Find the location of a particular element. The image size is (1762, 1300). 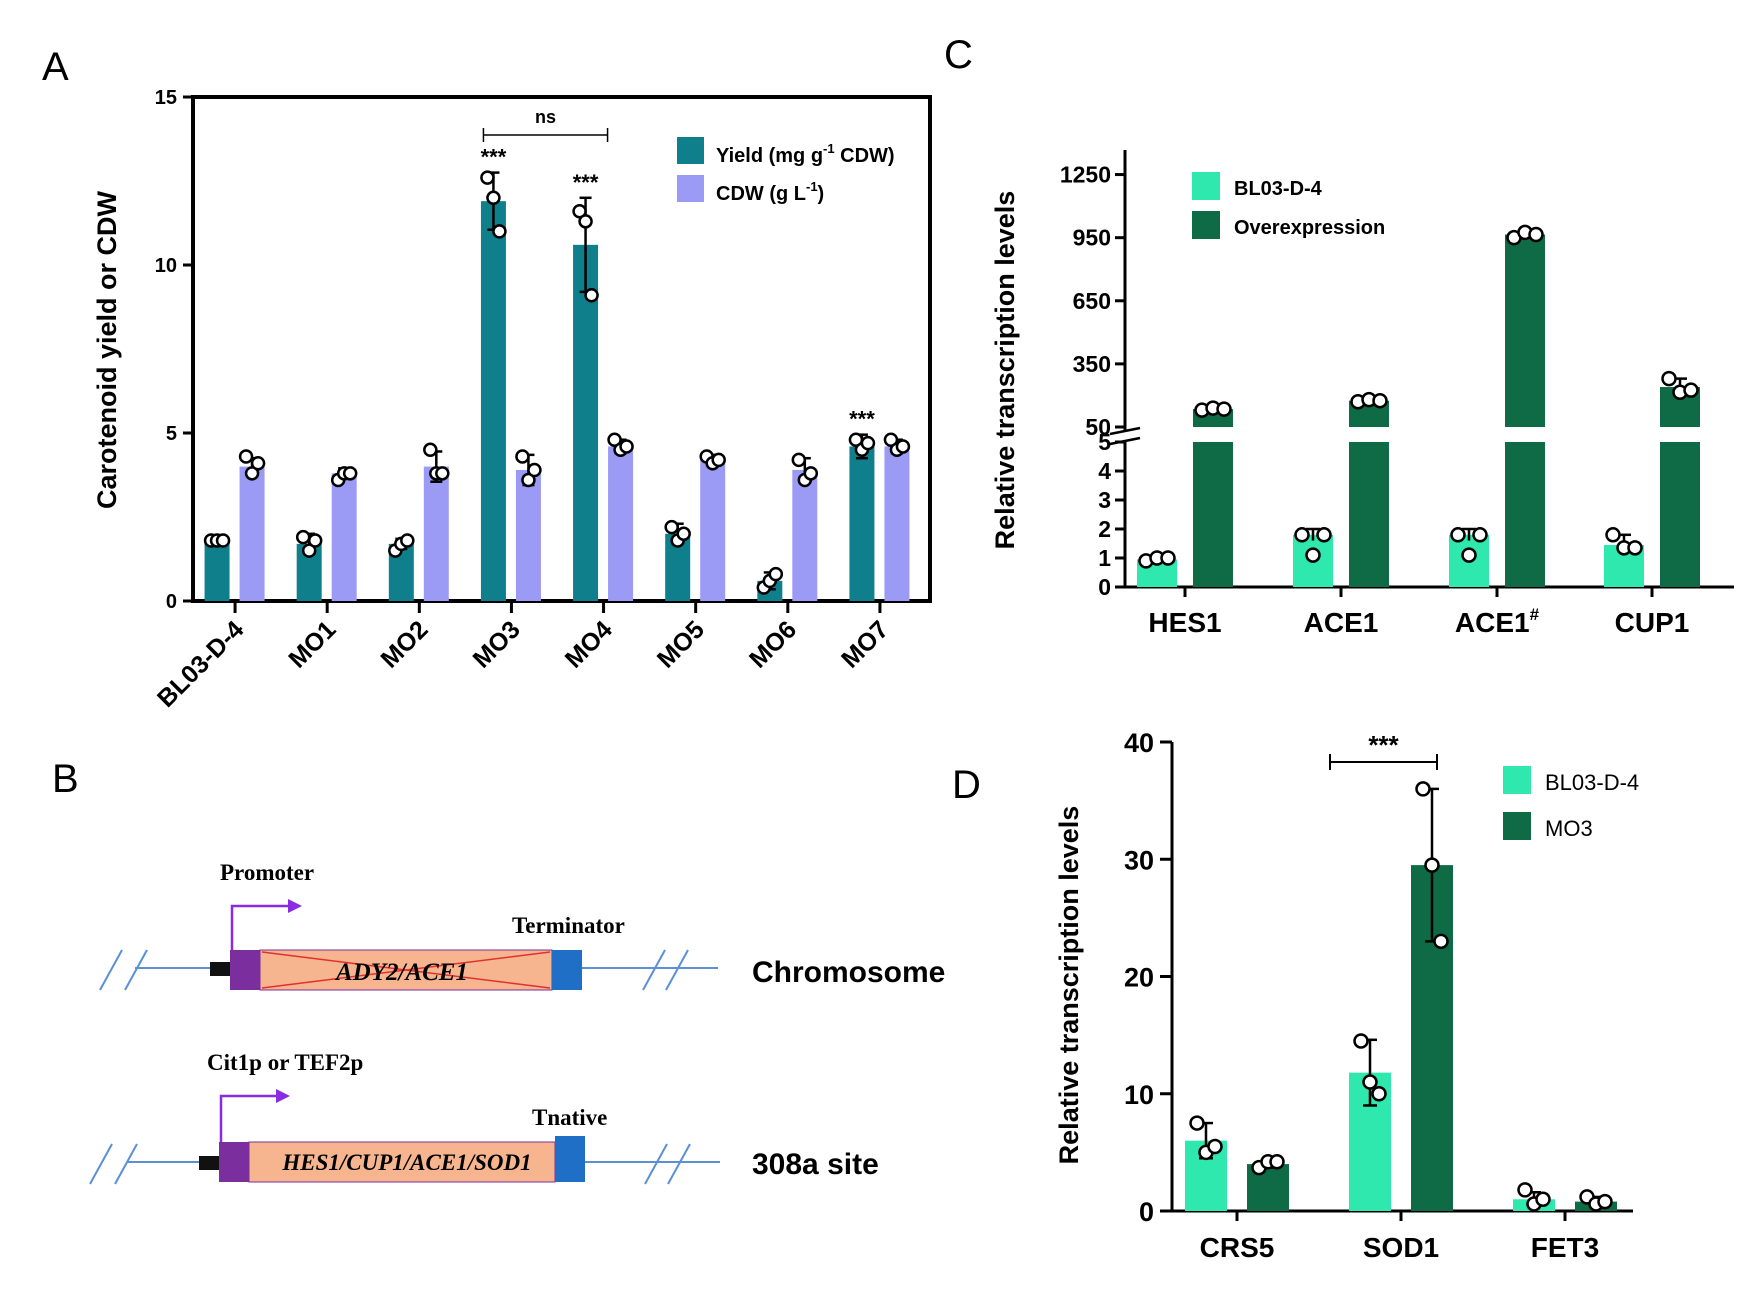

panel-a-x-label: BL03-D-4 is located at coordinates (200, 663).